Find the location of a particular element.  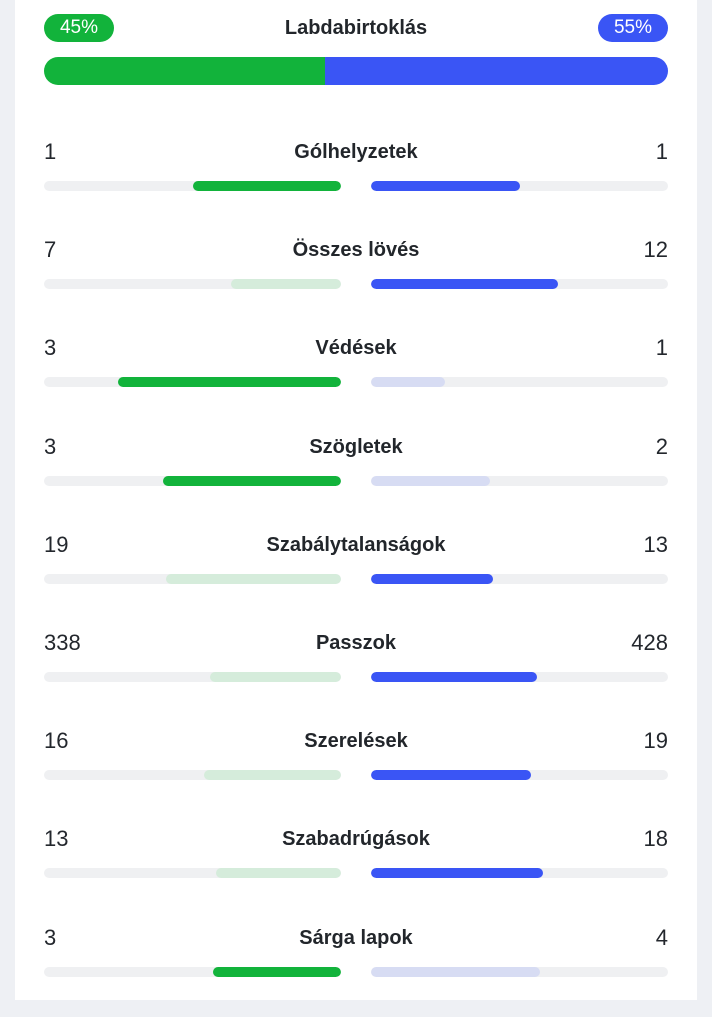

stat-away-value: 18 is located at coordinates (655, 839).